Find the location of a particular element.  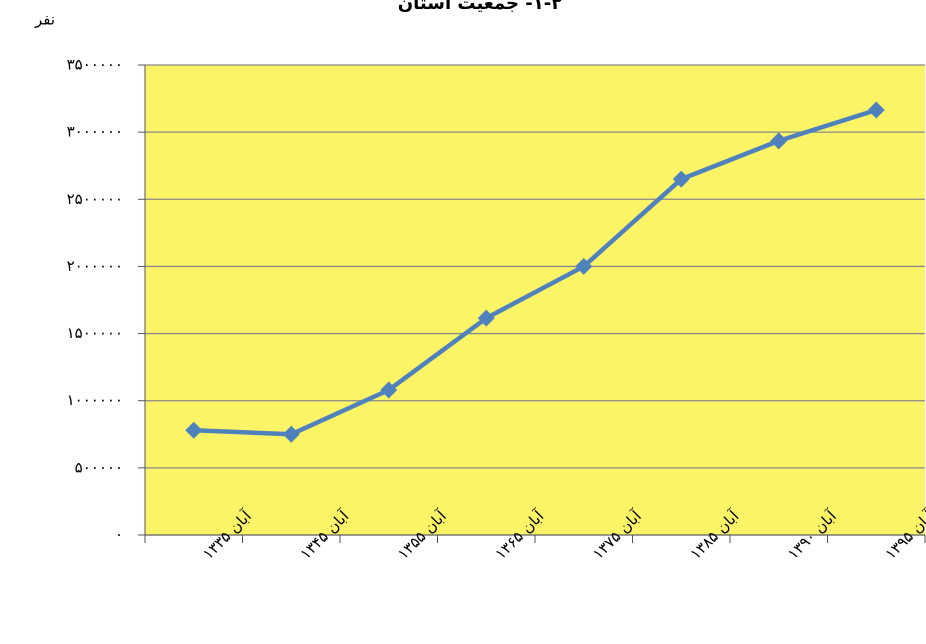

y-tick-label: ۲۰۰۰۰۰۰ is located at coordinates (95, 266).